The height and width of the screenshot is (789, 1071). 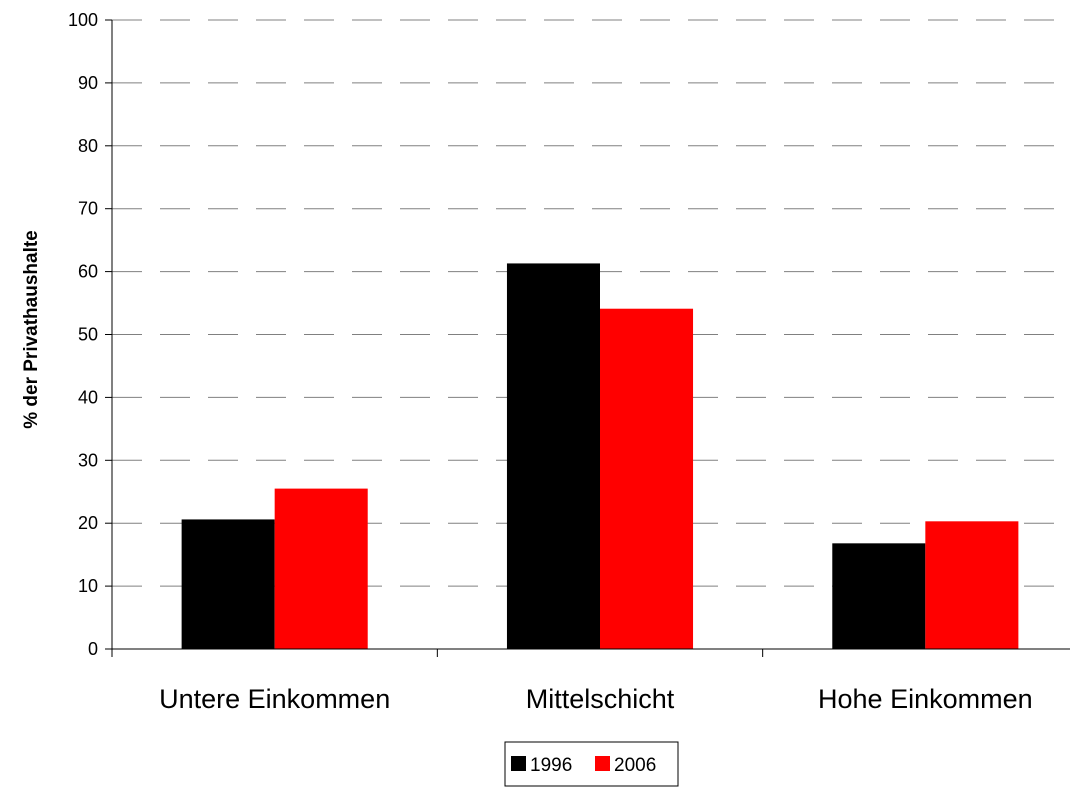 What do you see at coordinates (274, 699) in the screenshot?
I see `x-category-label: Untere Einkommen` at bounding box center [274, 699].